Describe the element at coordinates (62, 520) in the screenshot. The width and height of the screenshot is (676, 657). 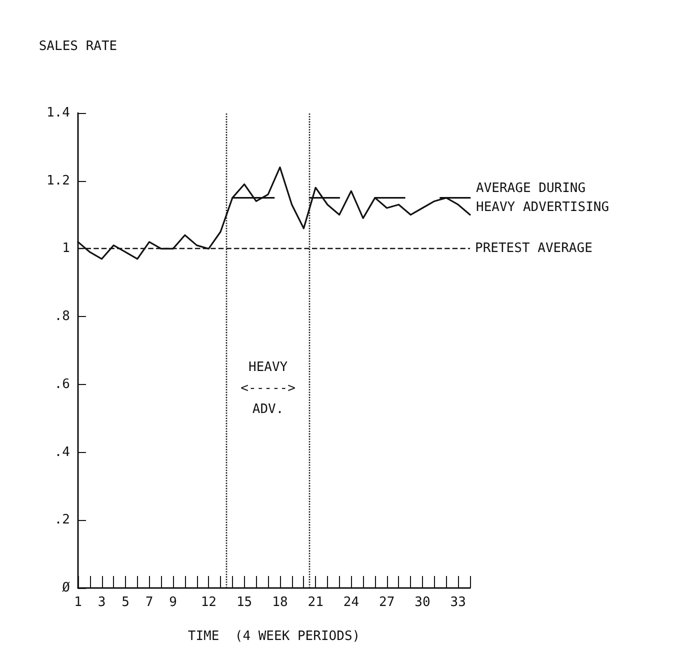
I see `y-tick-label: .2` at that location.